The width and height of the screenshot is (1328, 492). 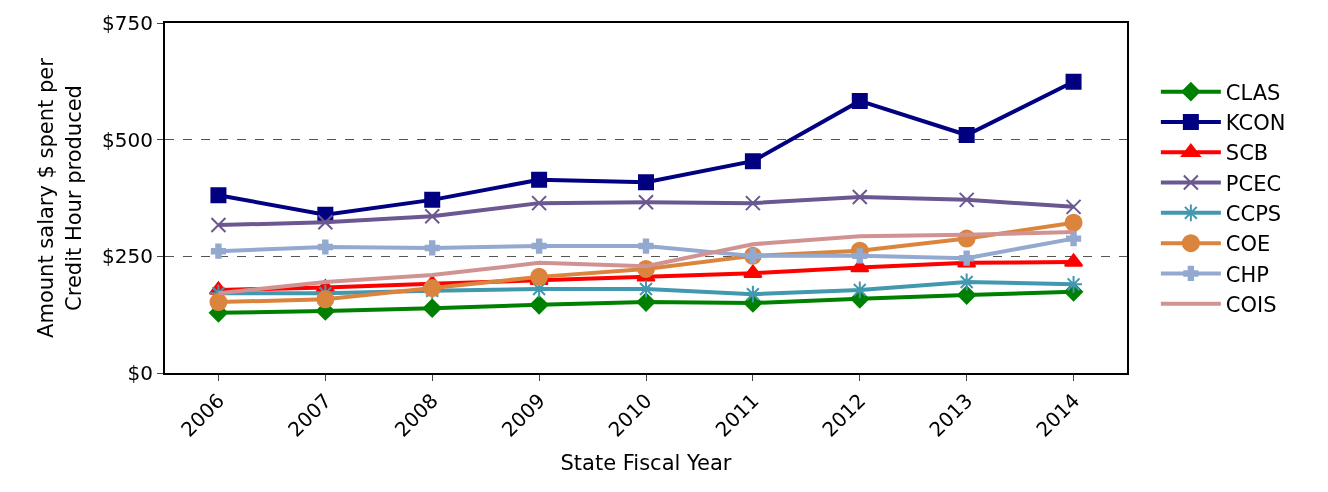 I want to click on legend-label: CLAS, so click(x=1253, y=92).